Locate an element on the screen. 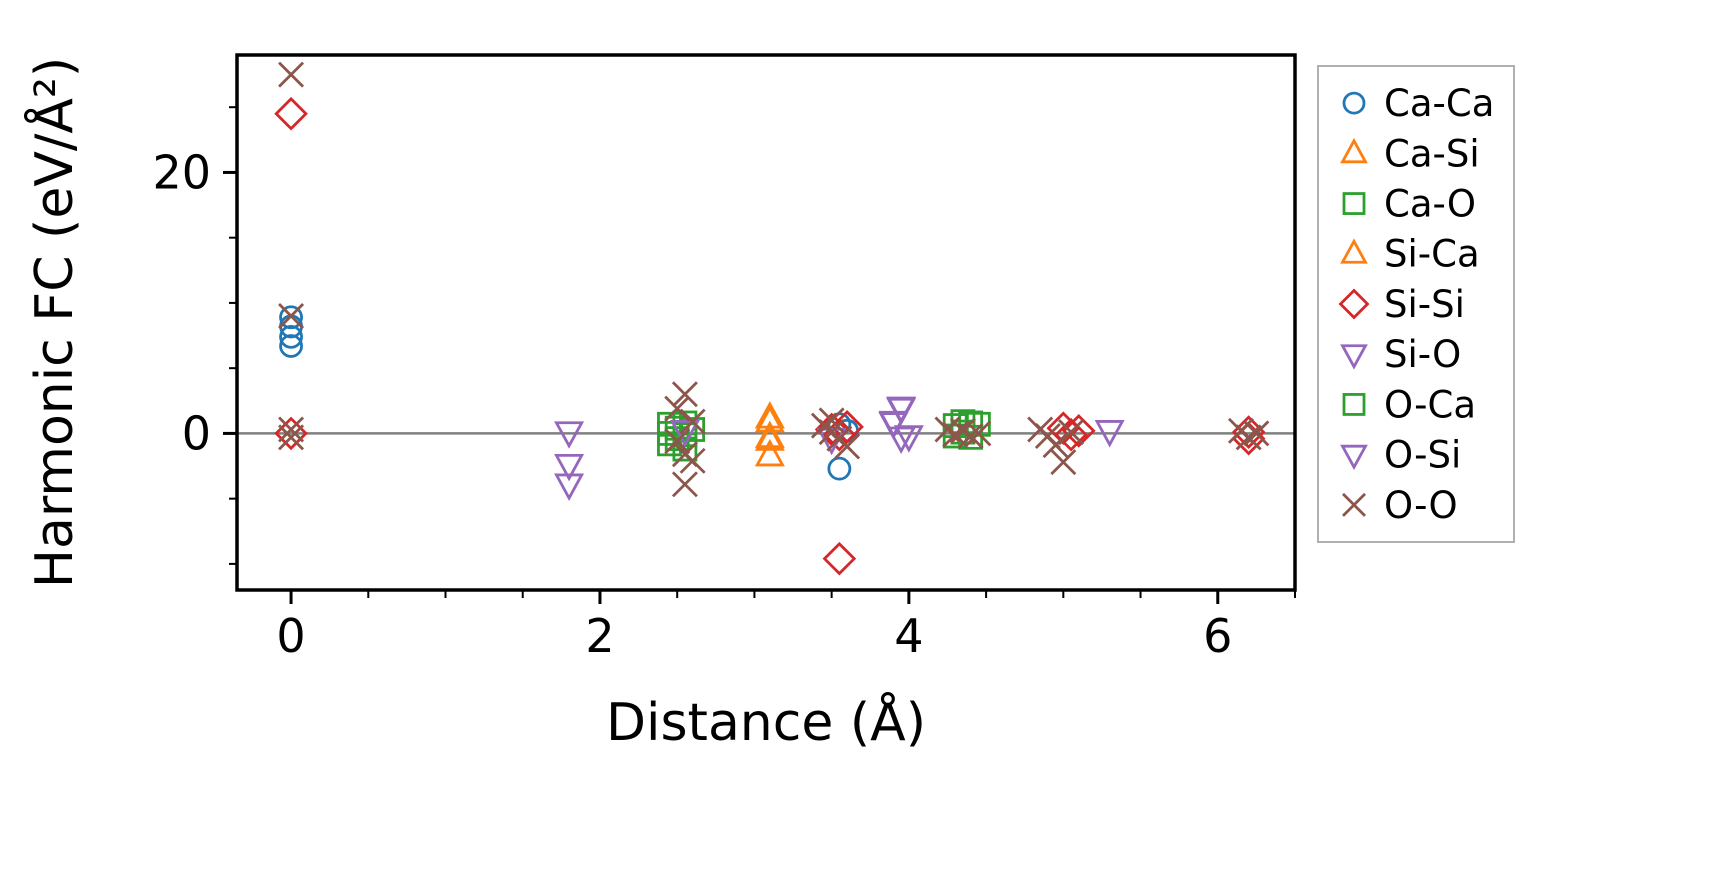 The width and height of the screenshot is (1722, 887). y-tick-label: 20 is located at coordinates (181, 173).